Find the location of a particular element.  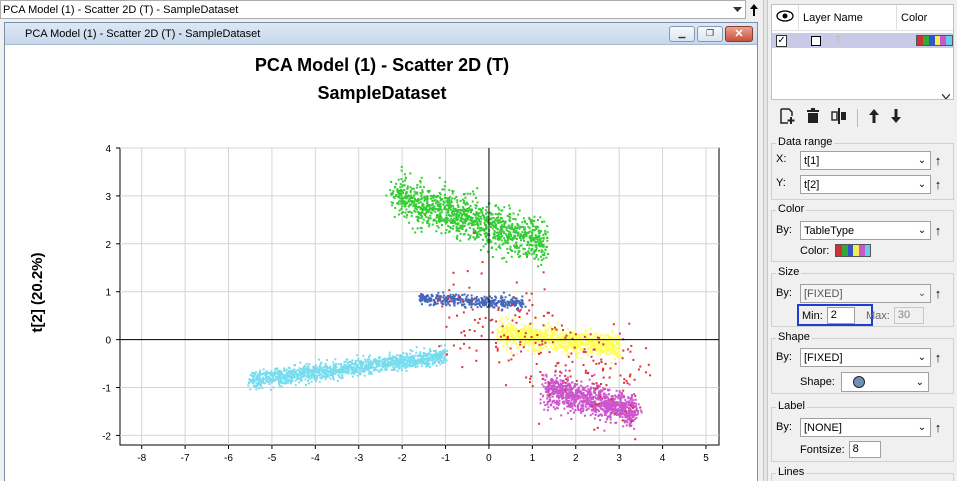

restore-button: ❐ is located at coordinates (710, 33).